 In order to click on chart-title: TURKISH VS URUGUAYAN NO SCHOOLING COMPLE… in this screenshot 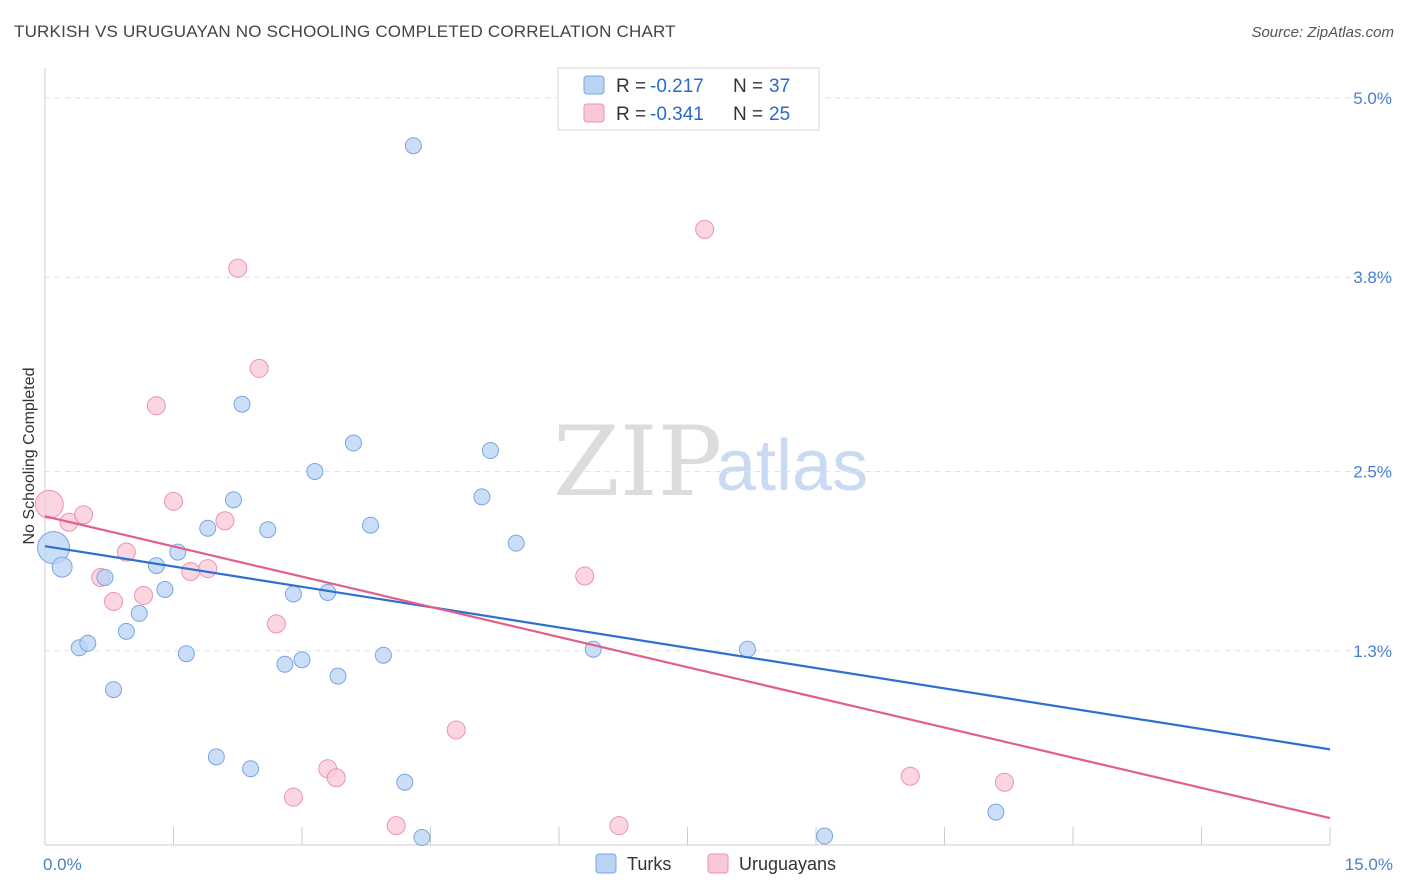, I will do `click(345, 31)`.